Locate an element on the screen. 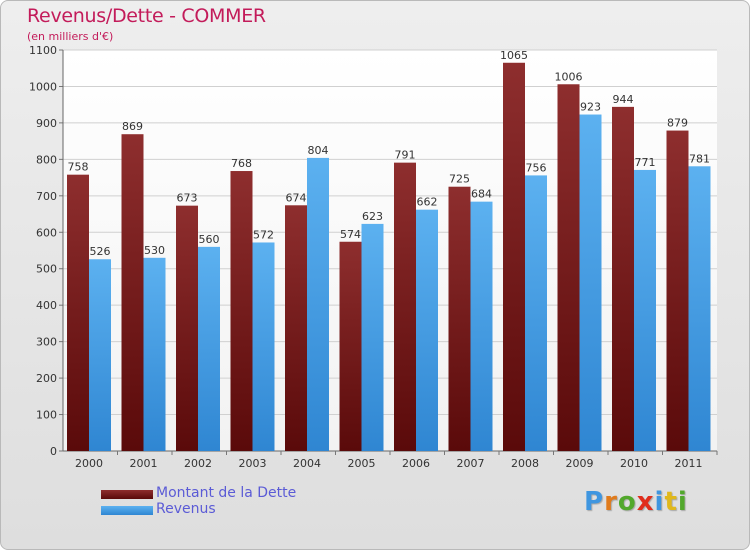 This screenshot has width=750, height=550. data-label-revenus: 923 is located at coordinates (590, 107).